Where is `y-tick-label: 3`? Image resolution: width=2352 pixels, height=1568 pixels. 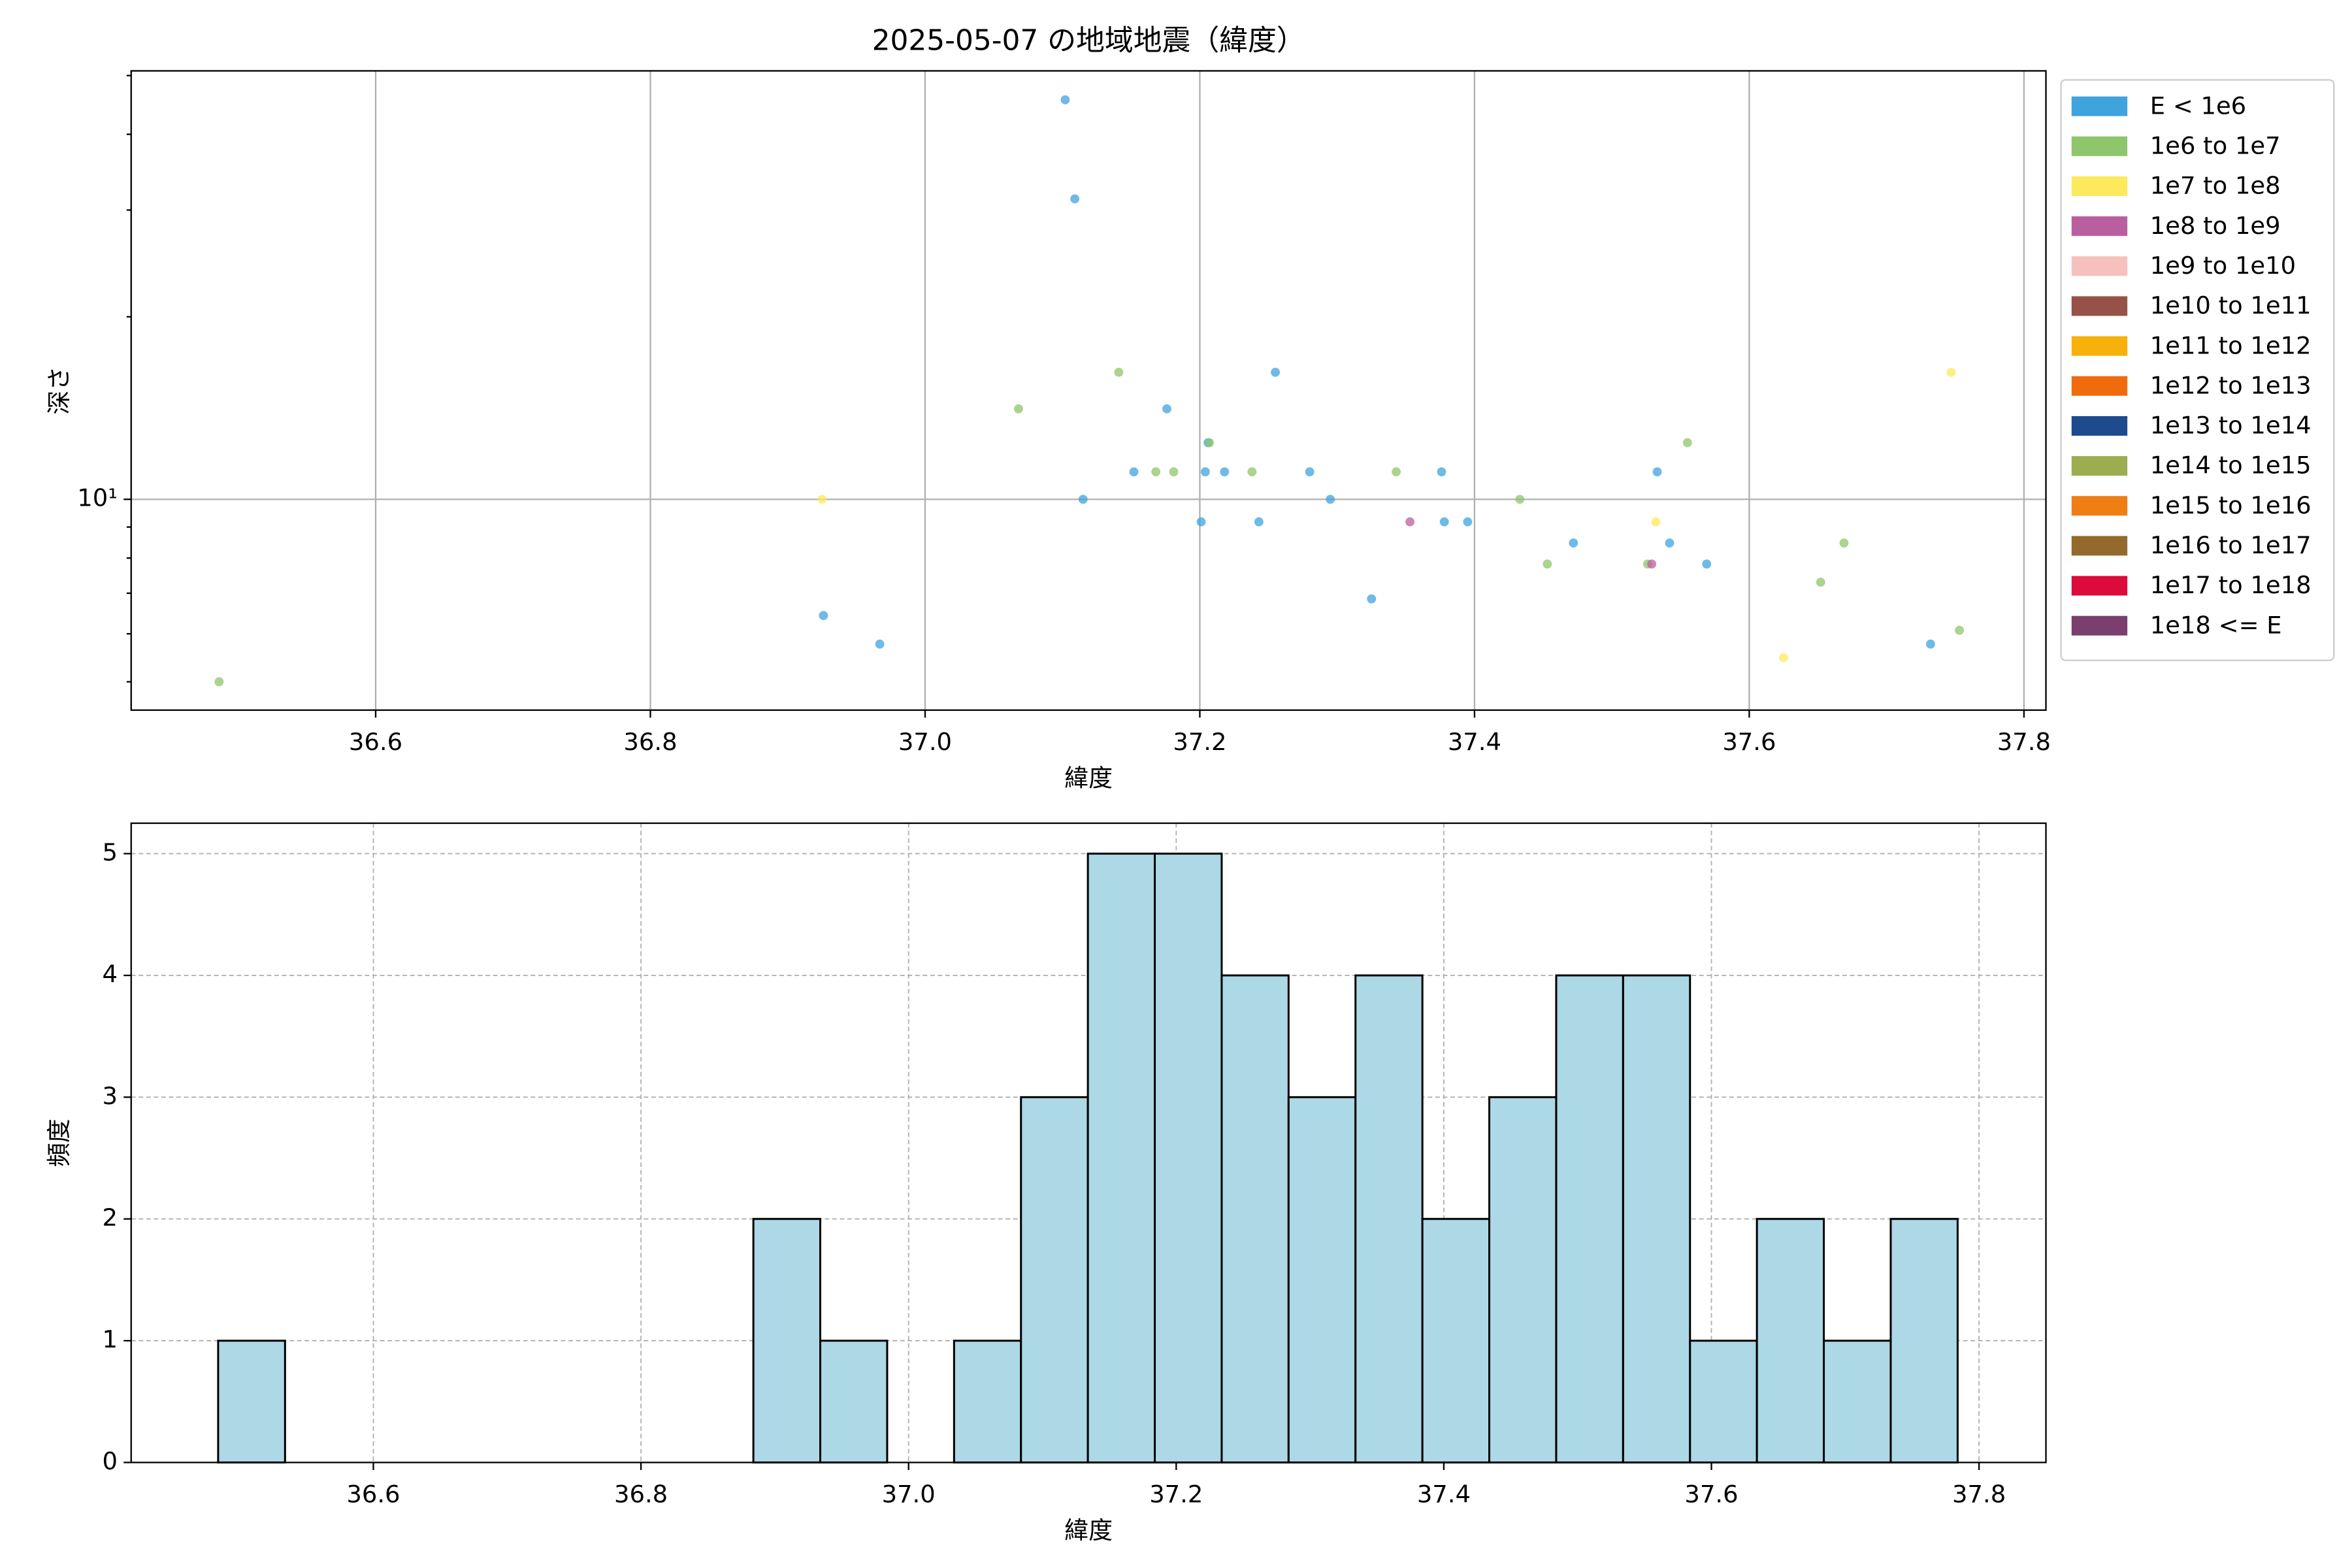
y-tick-label: 3 is located at coordinates (110, 1096).